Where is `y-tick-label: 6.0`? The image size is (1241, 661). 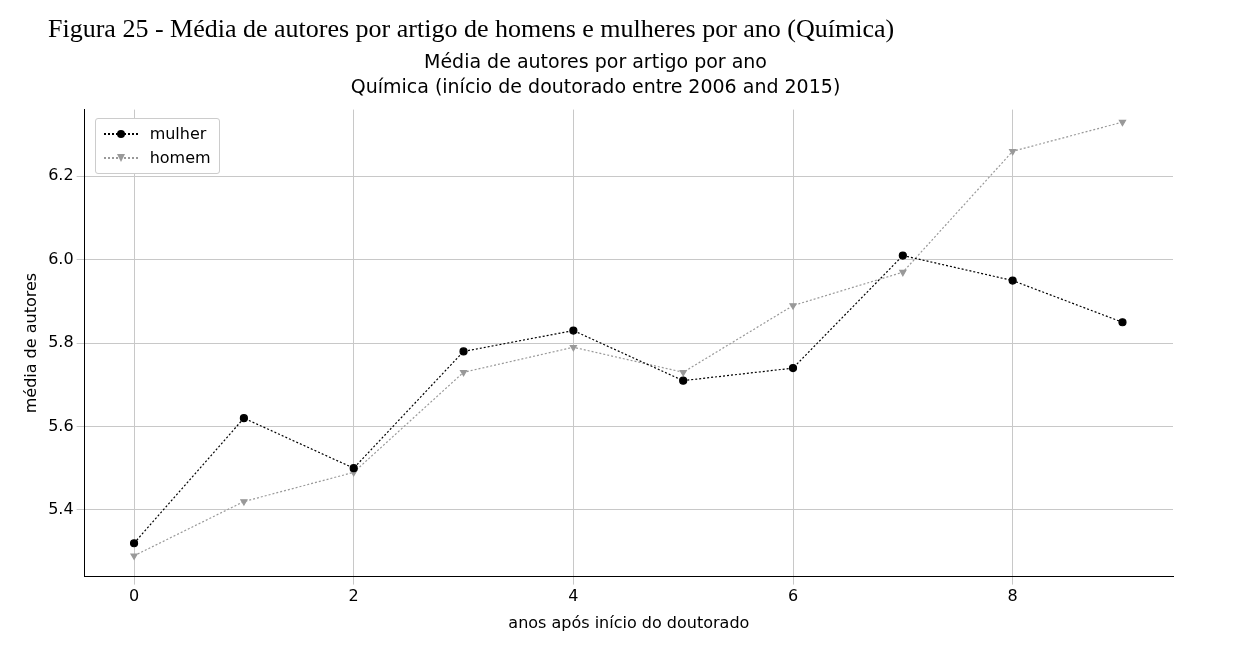 y-tick-label: 6.0 is located at coordinates (61, 258).